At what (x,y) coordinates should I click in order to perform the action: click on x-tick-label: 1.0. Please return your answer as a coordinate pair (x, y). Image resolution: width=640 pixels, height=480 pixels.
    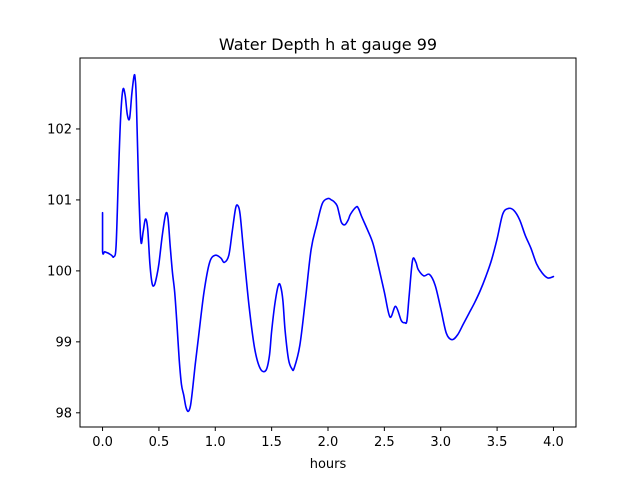
    Looking at the image, I should click on (215, 442).